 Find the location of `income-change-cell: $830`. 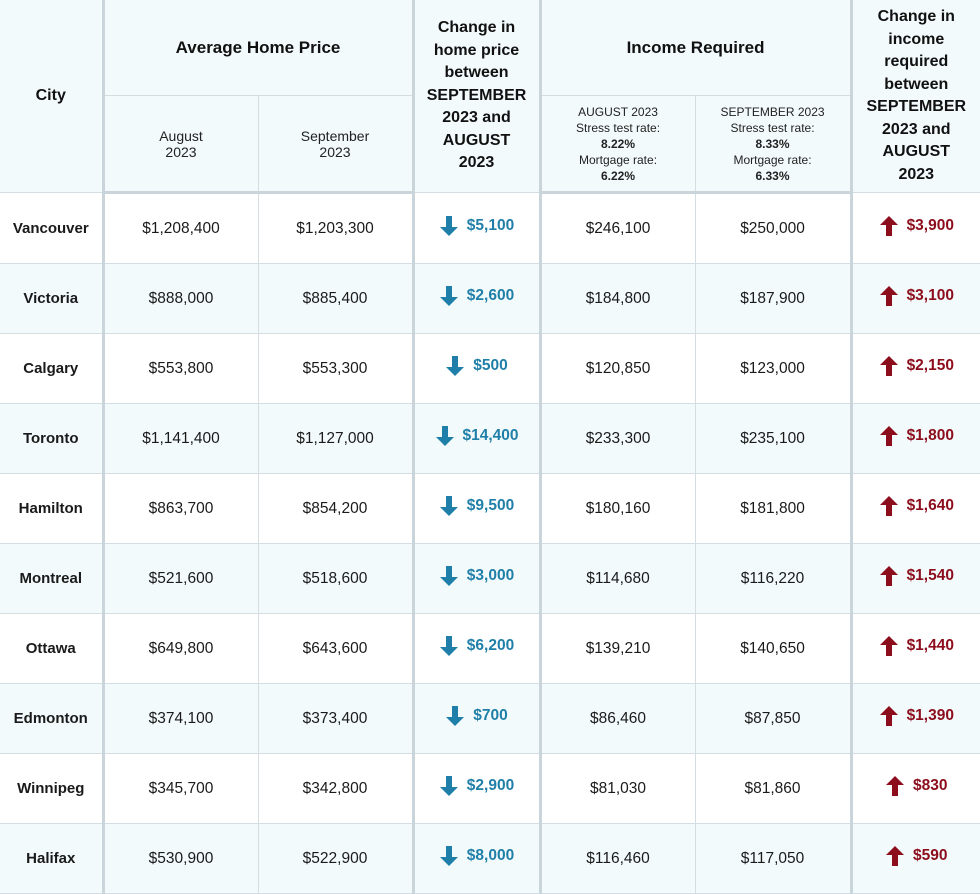

income-change-cell: $830 is located at coordinates (915, 788).